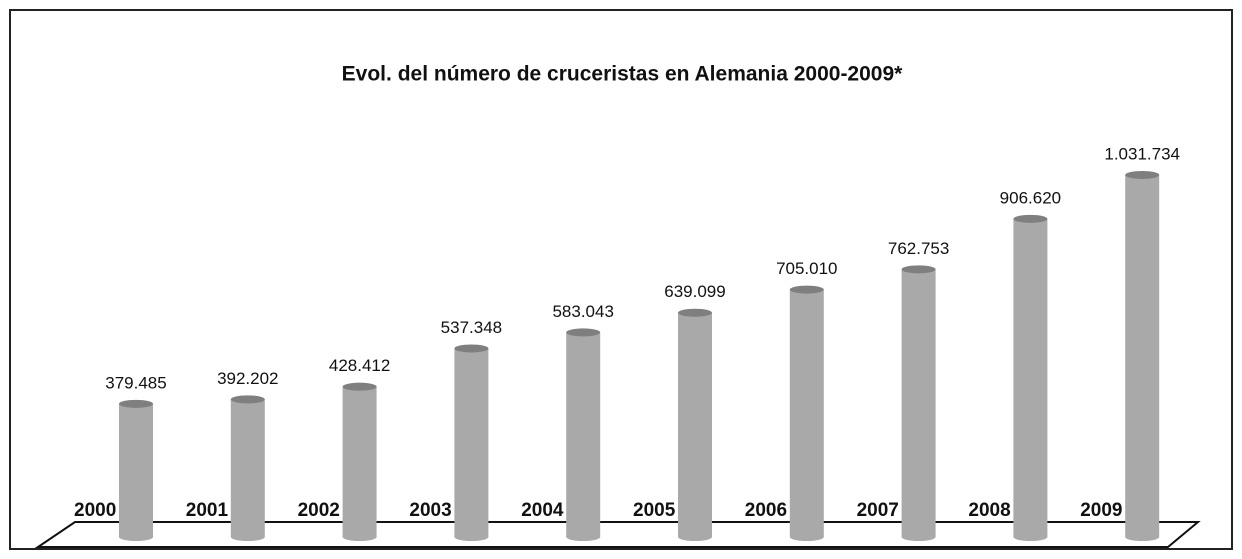  I want to click on x-tick-label: 2004, so click(542, 510).